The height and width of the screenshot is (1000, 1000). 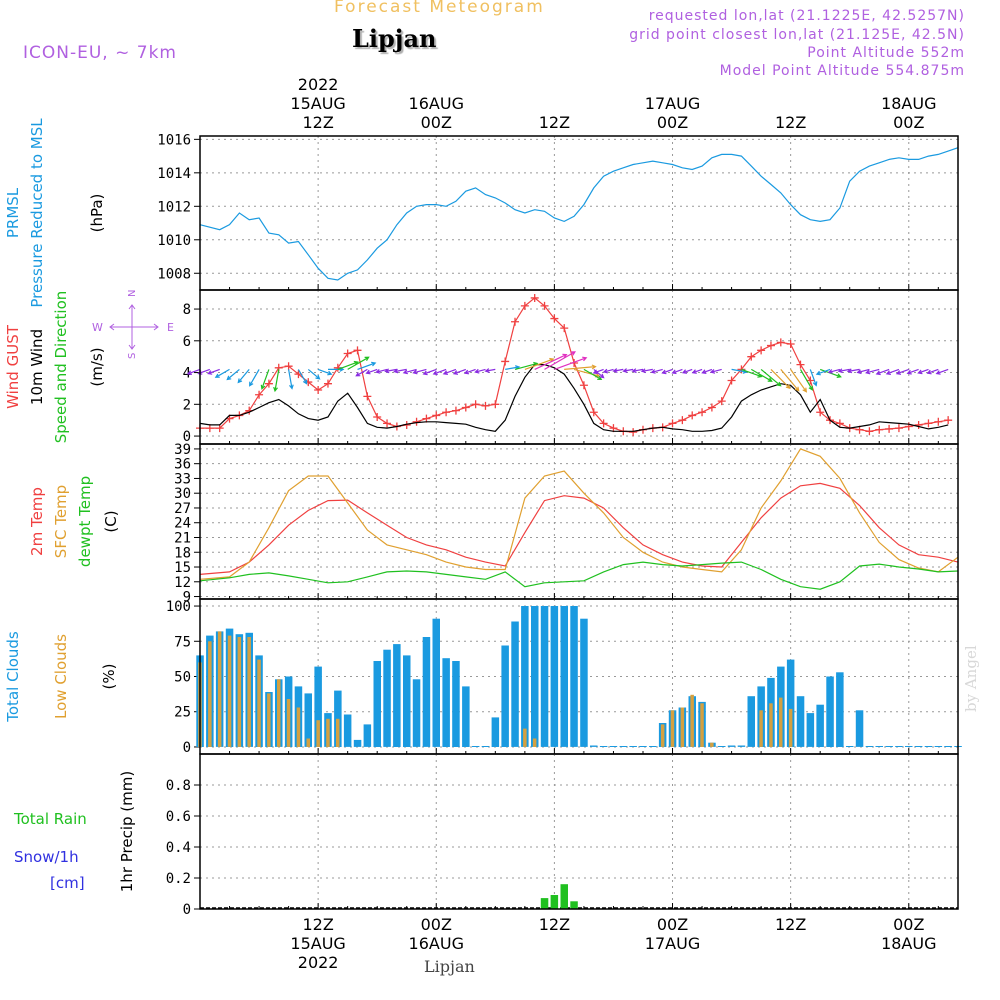 I want to click on model-point-altitude: Model Point Altitude 554.875m, so click(x=842, y=71).